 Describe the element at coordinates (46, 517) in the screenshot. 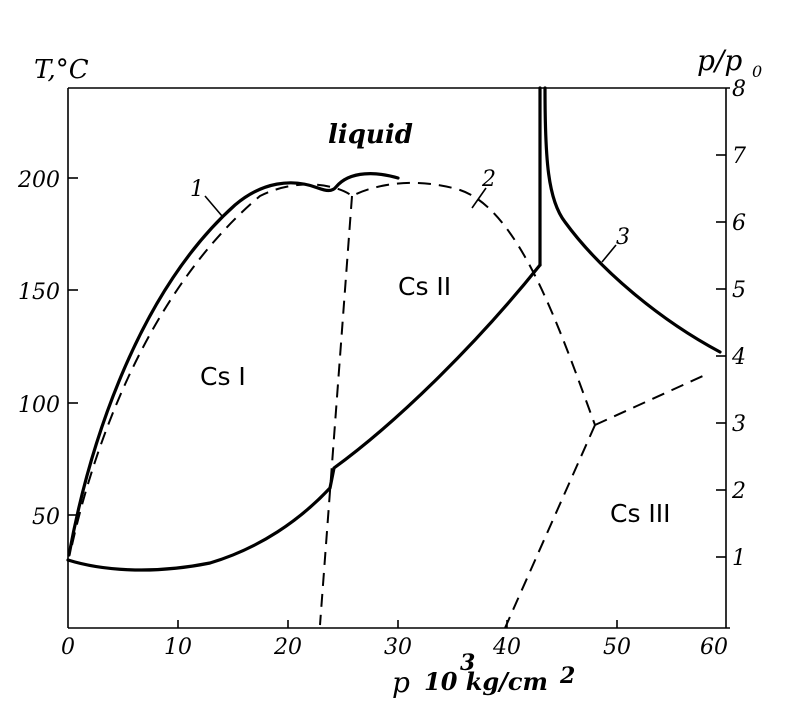

I see `left-tick-label: 50` at that location.